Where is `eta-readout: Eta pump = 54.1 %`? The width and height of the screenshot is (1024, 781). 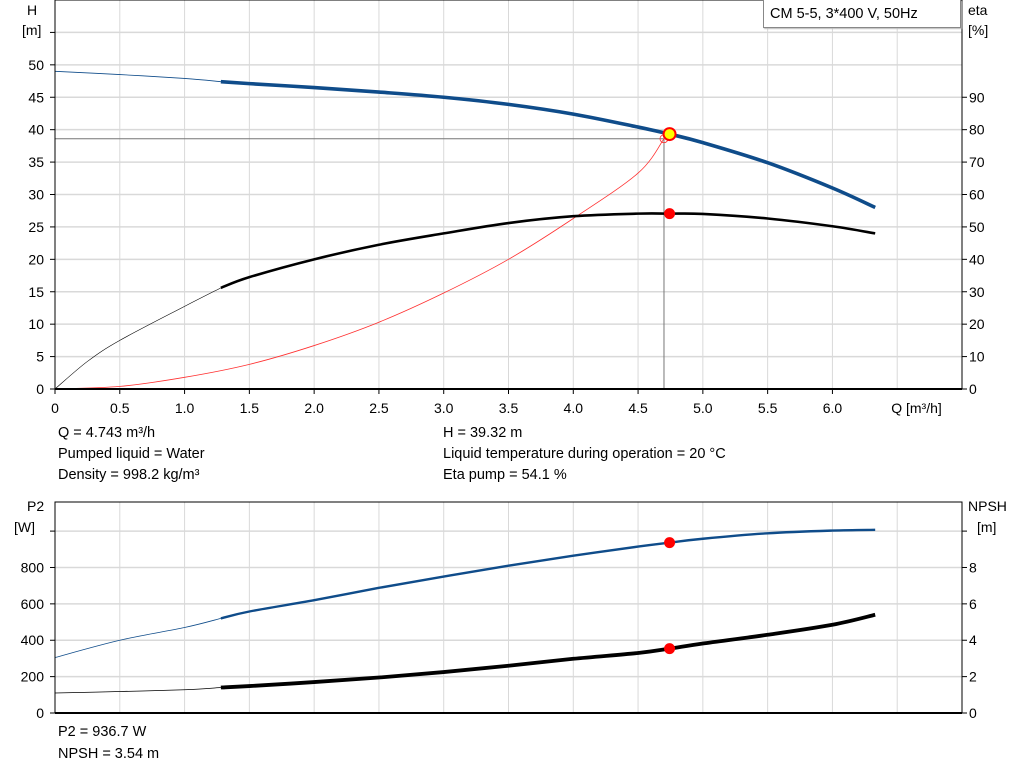
eta-readout: Eta pump = 54.1 % is located at coordinates (505, 475).